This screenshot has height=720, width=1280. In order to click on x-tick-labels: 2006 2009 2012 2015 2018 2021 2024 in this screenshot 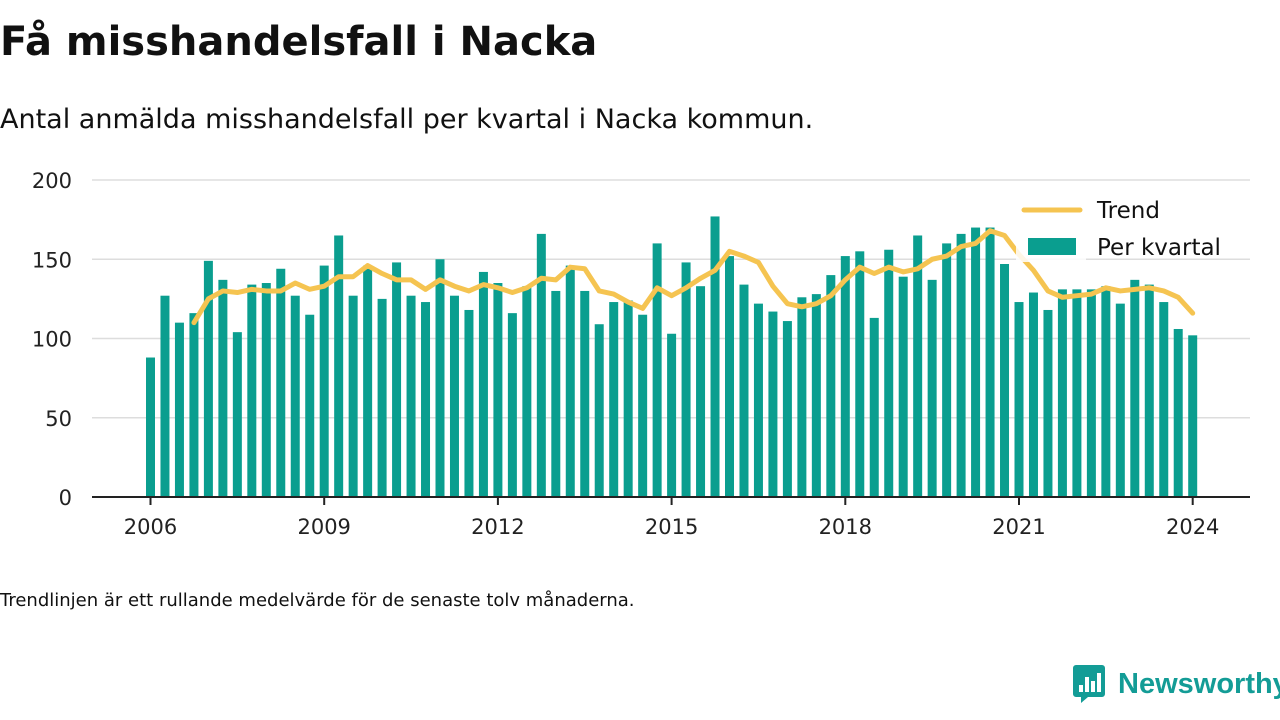, I will do `click(672, 527)`.